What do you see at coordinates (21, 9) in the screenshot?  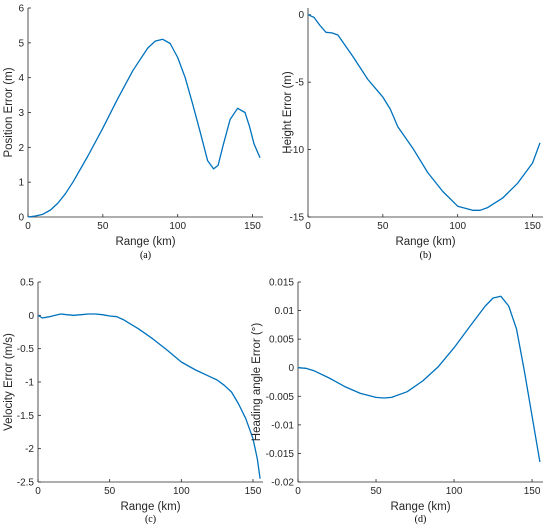 I see `y-tick-label: 6` at bounding box center [21, 9].